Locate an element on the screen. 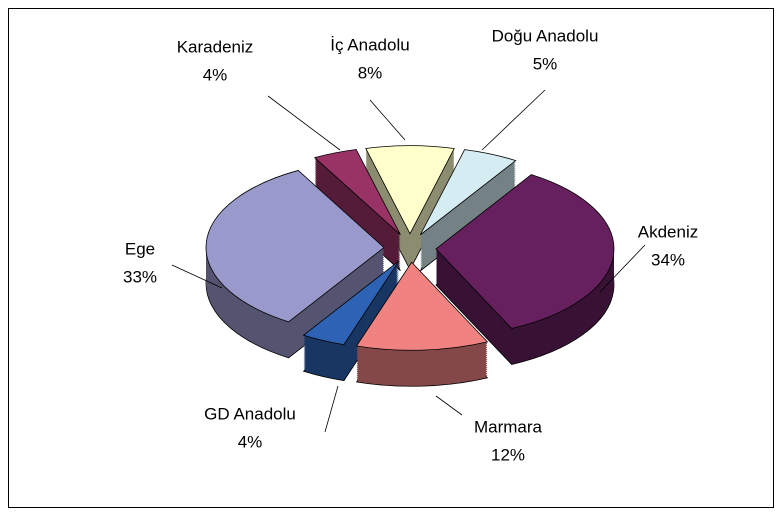 This screenshot has width=782, height=517. label-name: Karadeniz is located at coordinates (215, 46).